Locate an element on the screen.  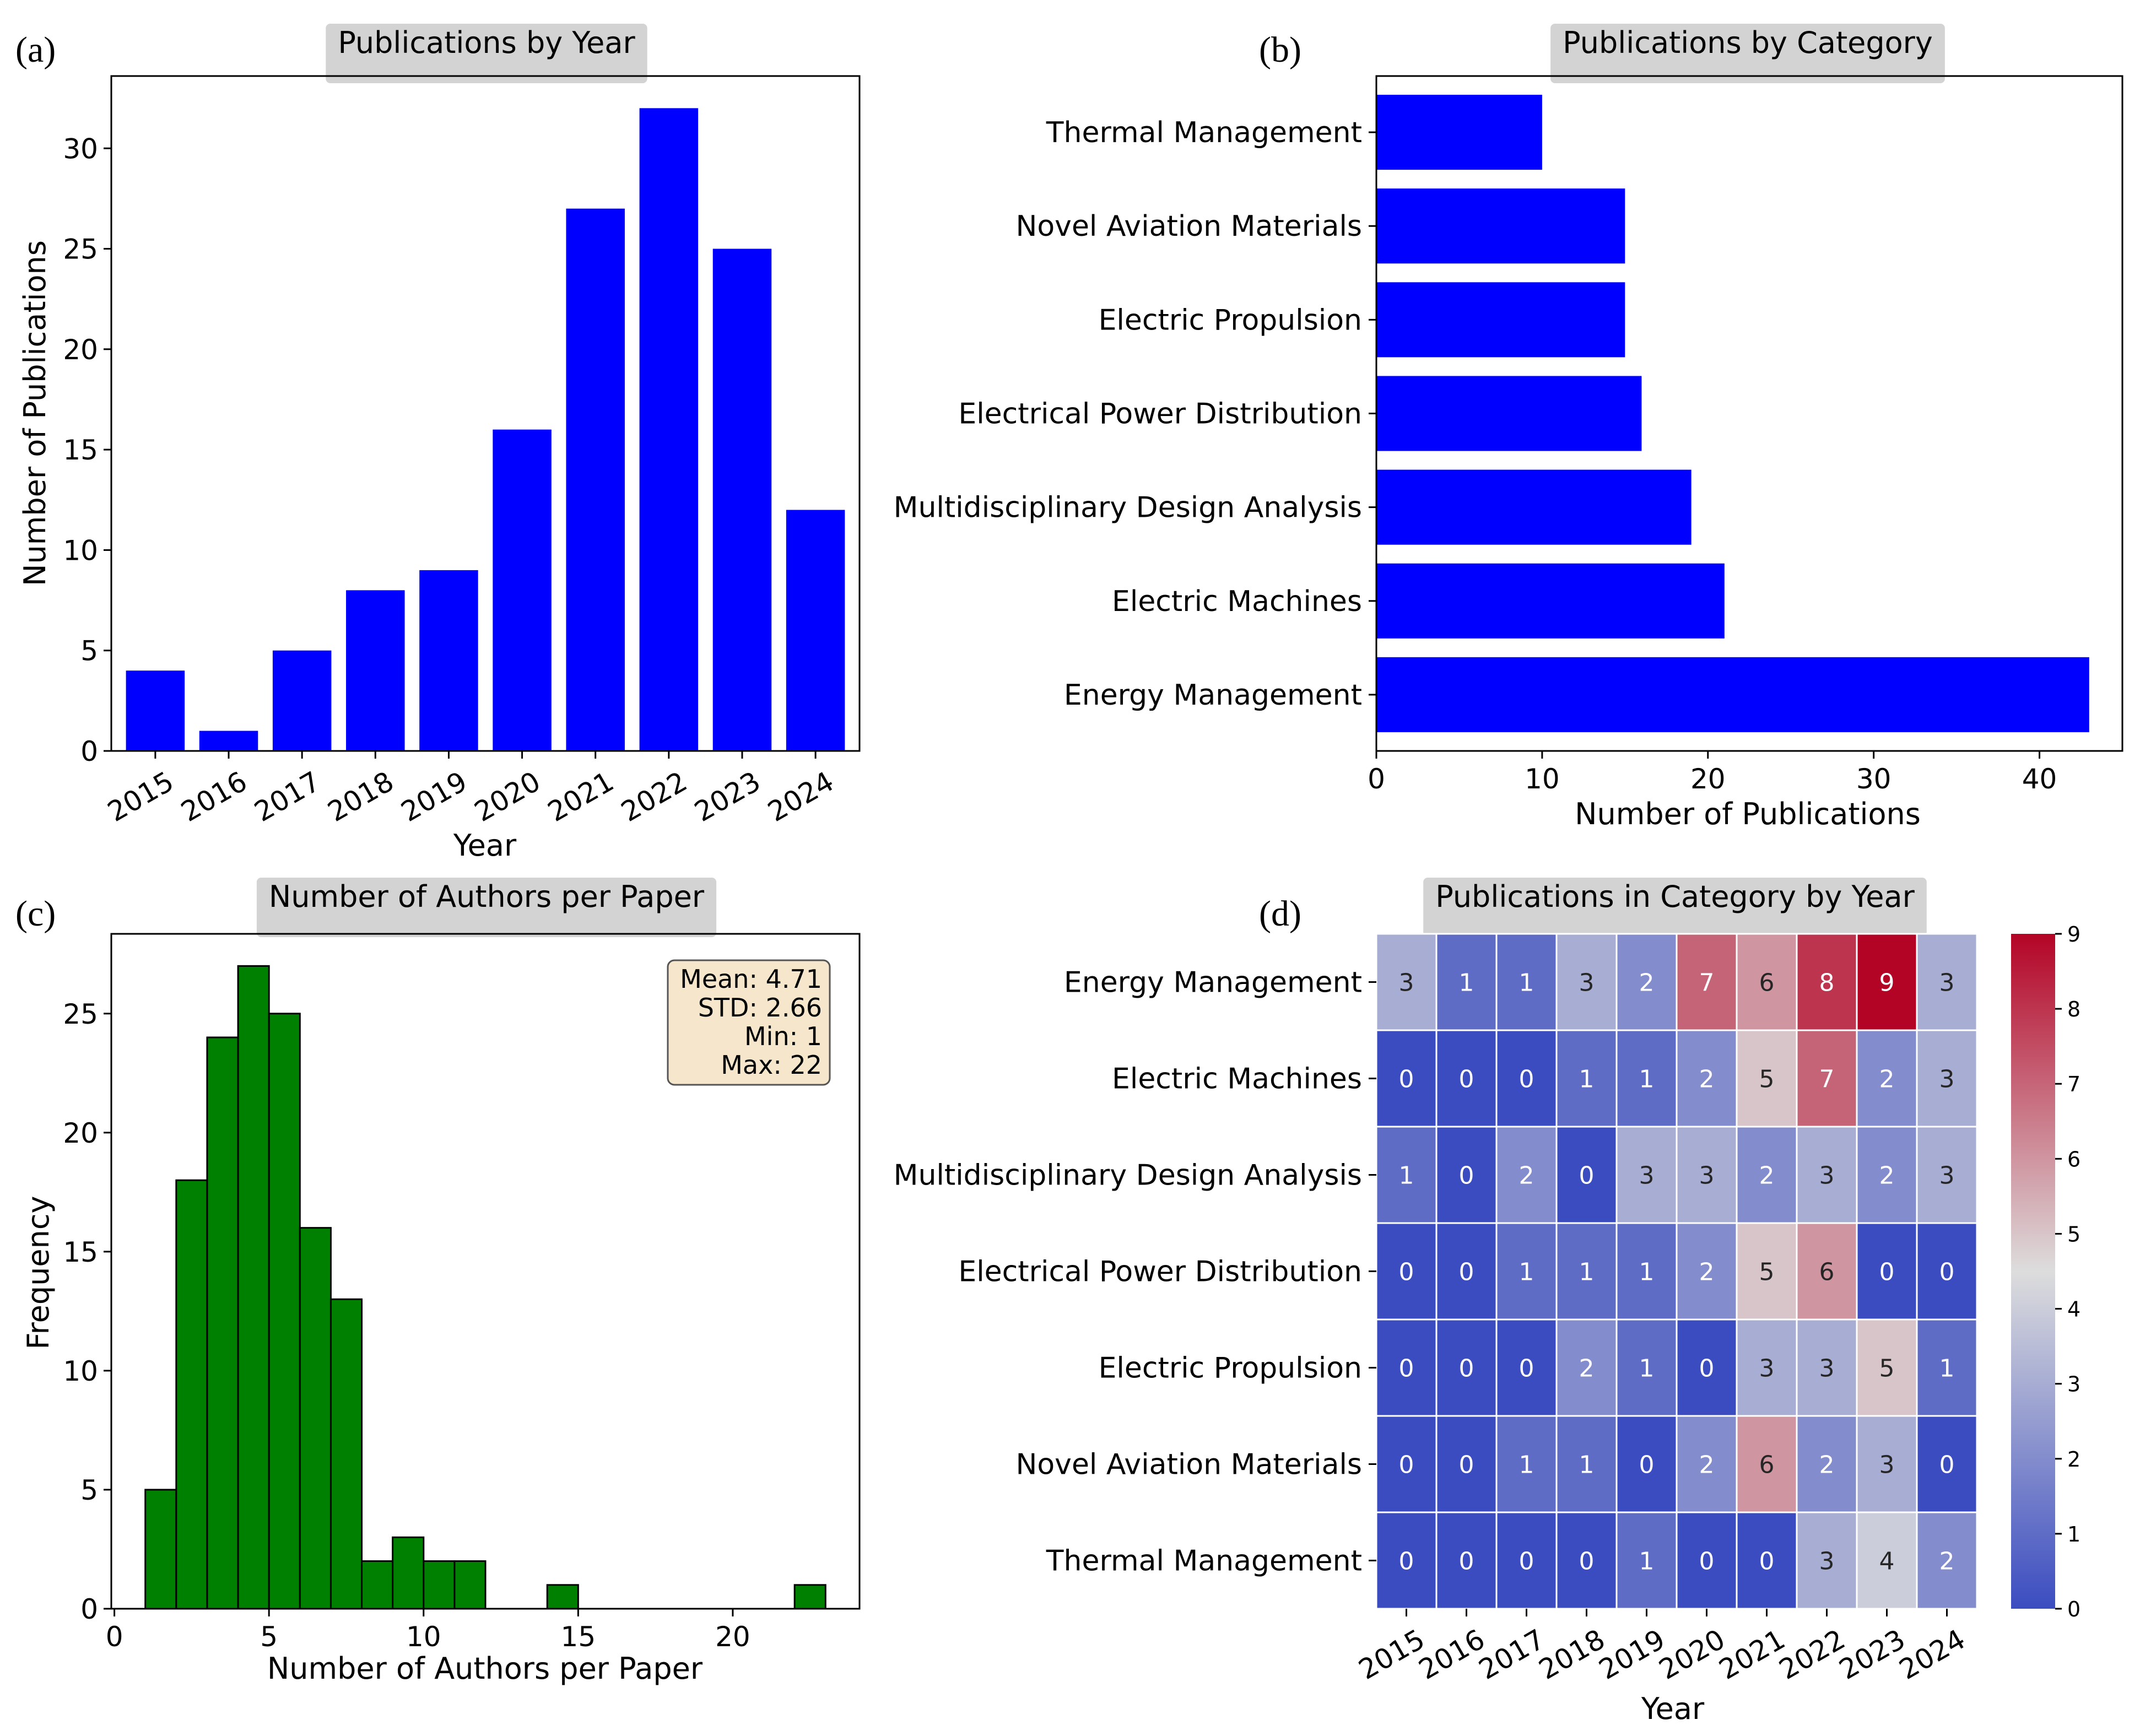
stats-std: STD: 2.66 is located at coordinates (760, 1008).